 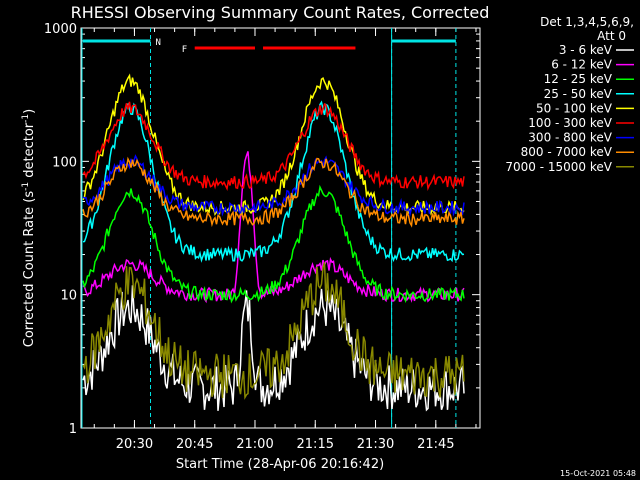 What do you see at coordinates (60, 29) in the screenshot?
I see `y-tick-label: 1000` at bounding box center [60, 29].